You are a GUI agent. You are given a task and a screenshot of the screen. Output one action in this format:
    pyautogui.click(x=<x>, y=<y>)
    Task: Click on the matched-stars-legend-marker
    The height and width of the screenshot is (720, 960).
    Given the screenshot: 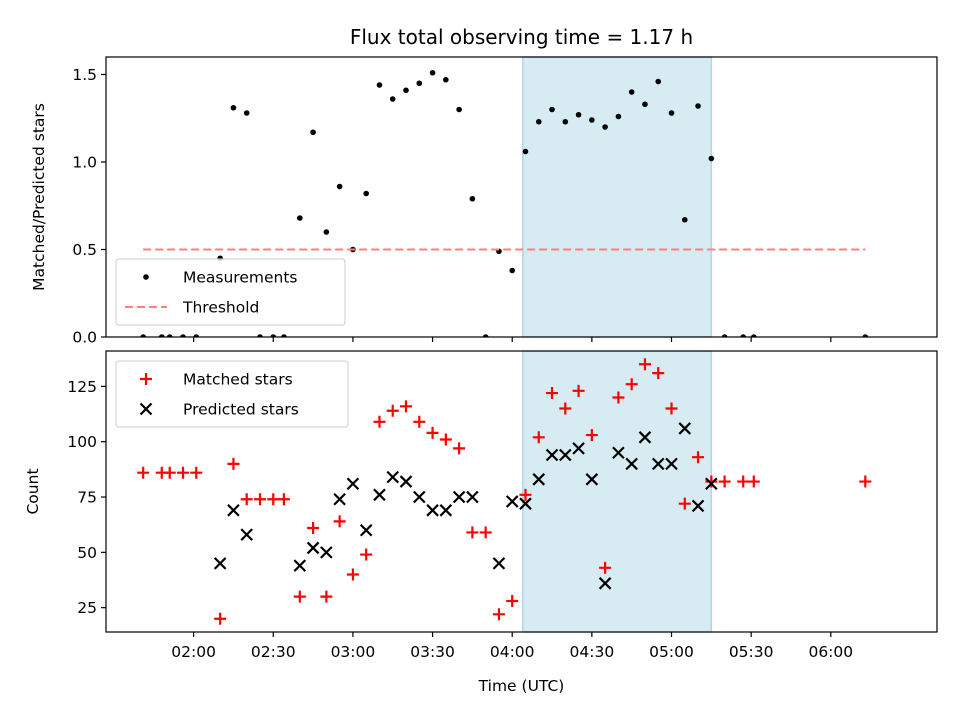 What is the action you would take?
    pyautogui.click(x=146, y=379)
    